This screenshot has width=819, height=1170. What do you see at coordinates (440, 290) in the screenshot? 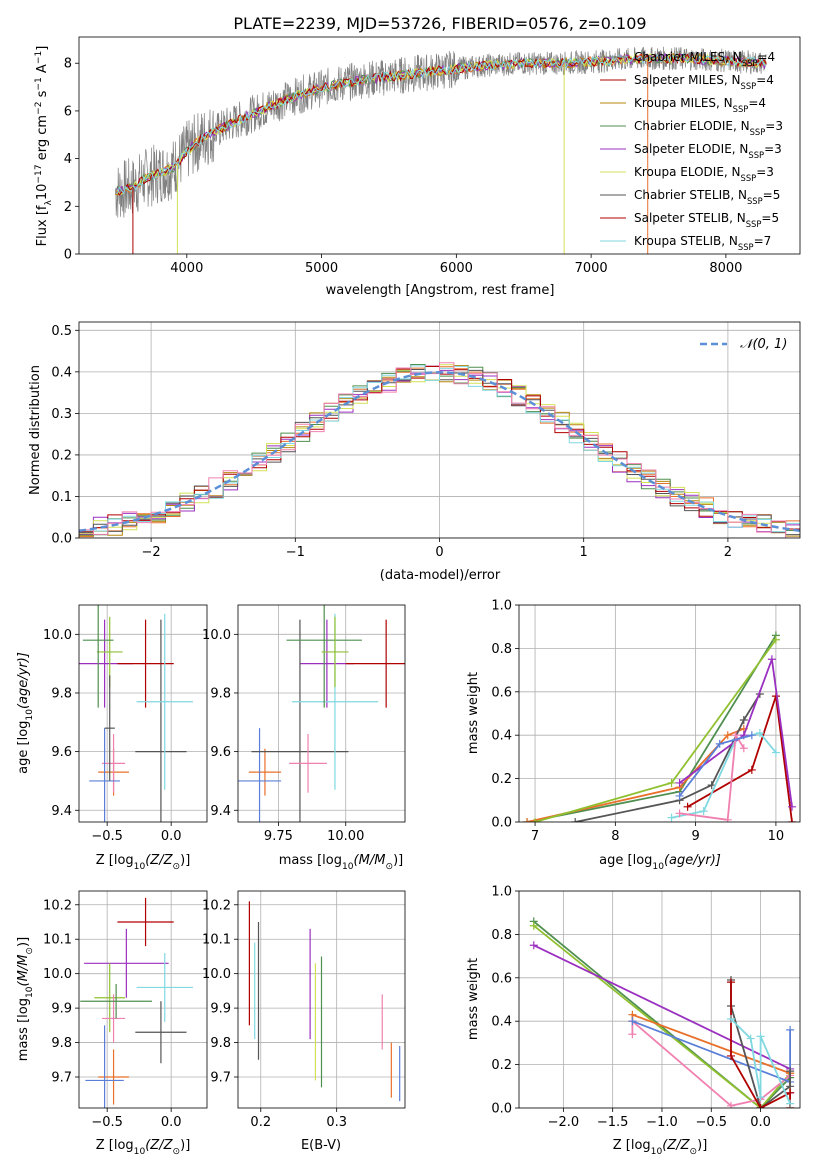
I see `x-axis-label: wavelength [Angstrom, rest frame]` at bounding box center [440, 290].